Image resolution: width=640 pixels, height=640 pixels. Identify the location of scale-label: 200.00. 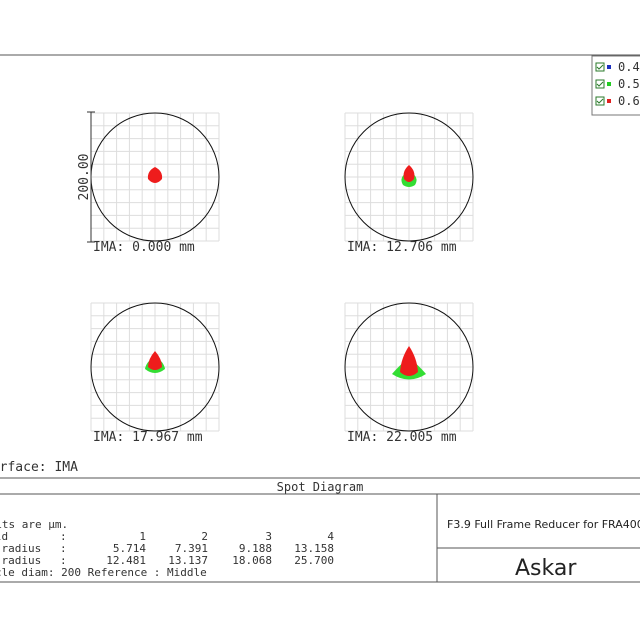
(84, 177).